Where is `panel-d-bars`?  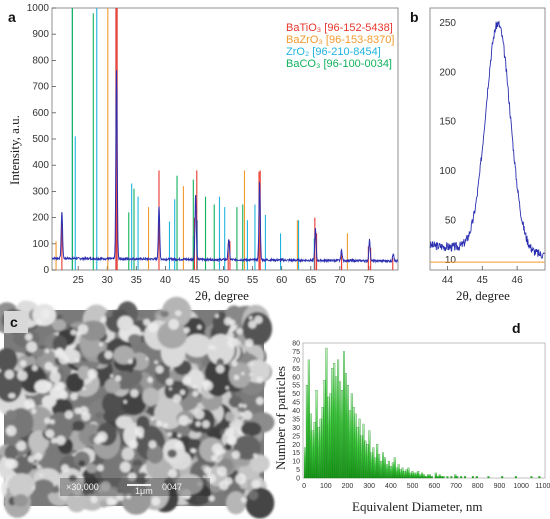
panel-d-bars is located at coordinates (422, 413).